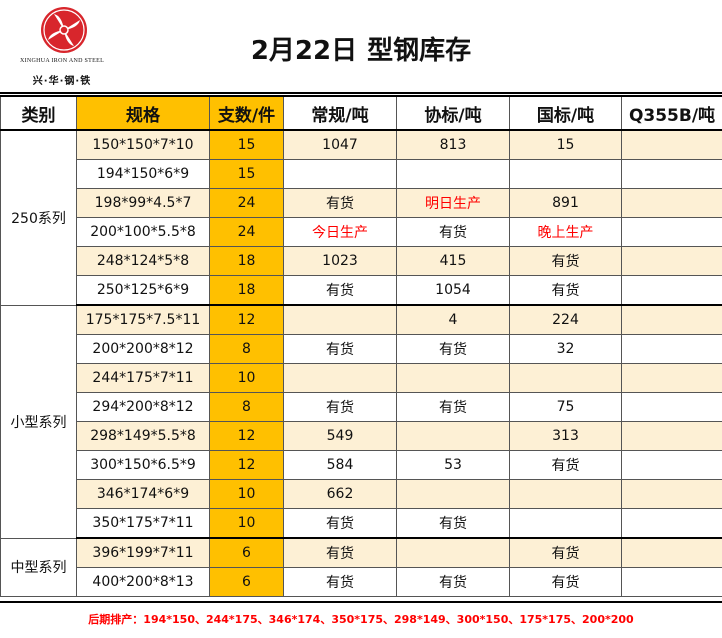  Describe the element at coordinates (453, 261) in the screenshot. I see `assoc-cell: 415` at that location.